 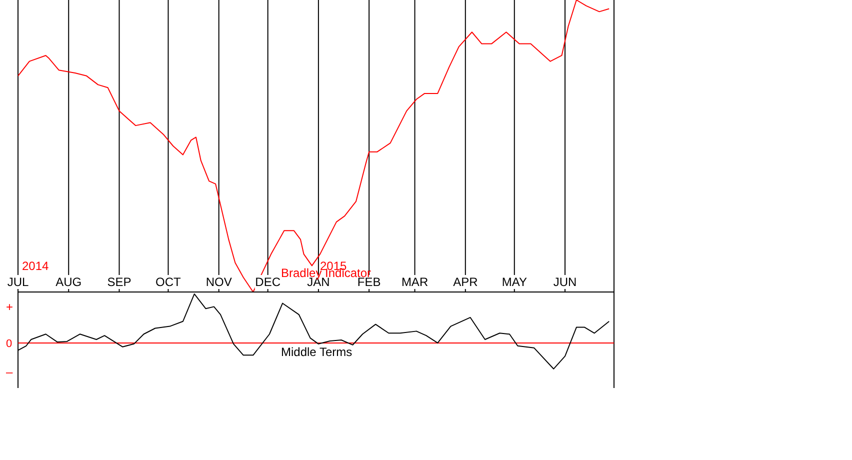 What do you see at coordinates (119, 282) in the screenshot?
I see `x-tick-label: SEP` at bounding box center [119, 282].